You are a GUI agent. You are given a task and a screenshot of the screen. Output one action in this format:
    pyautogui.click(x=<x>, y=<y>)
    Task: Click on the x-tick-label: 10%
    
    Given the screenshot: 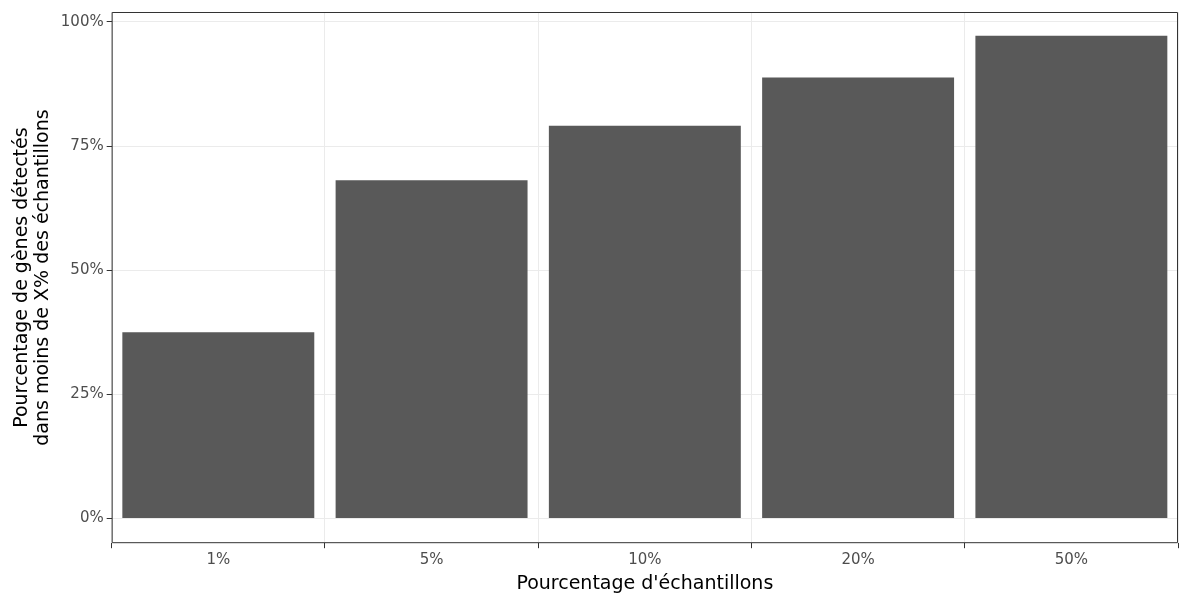 What is the action you would take?
    pyautogui.click(x=645, y=559)
    